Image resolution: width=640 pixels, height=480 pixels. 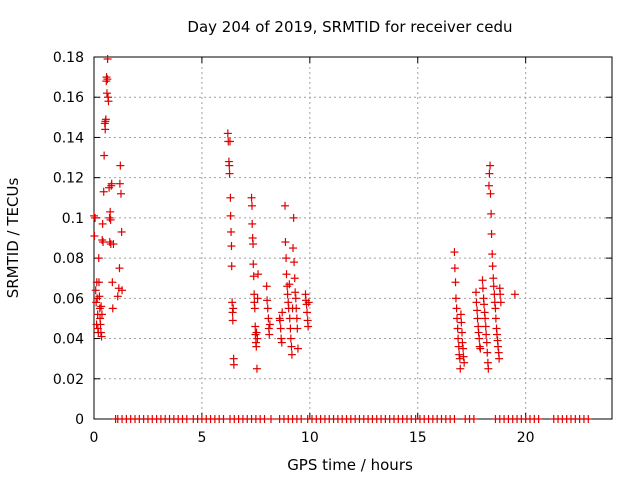 What do you see at coordinates (73, 219) in the screenshot?
I see `y-tick-label: 0.1` at bounding box center [73, 219].